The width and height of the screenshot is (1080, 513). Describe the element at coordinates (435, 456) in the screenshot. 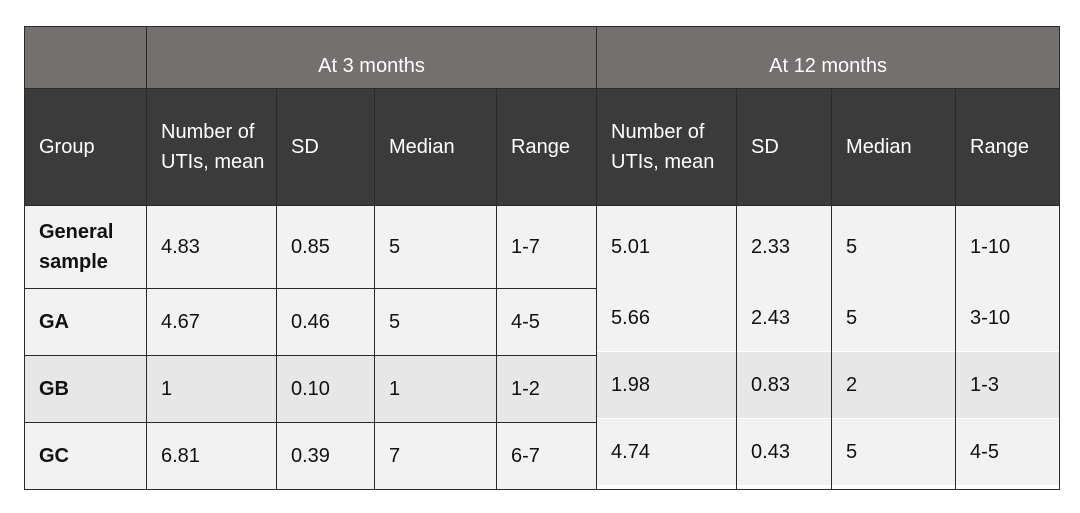

I see `median-3m-cell: 7` at that location.